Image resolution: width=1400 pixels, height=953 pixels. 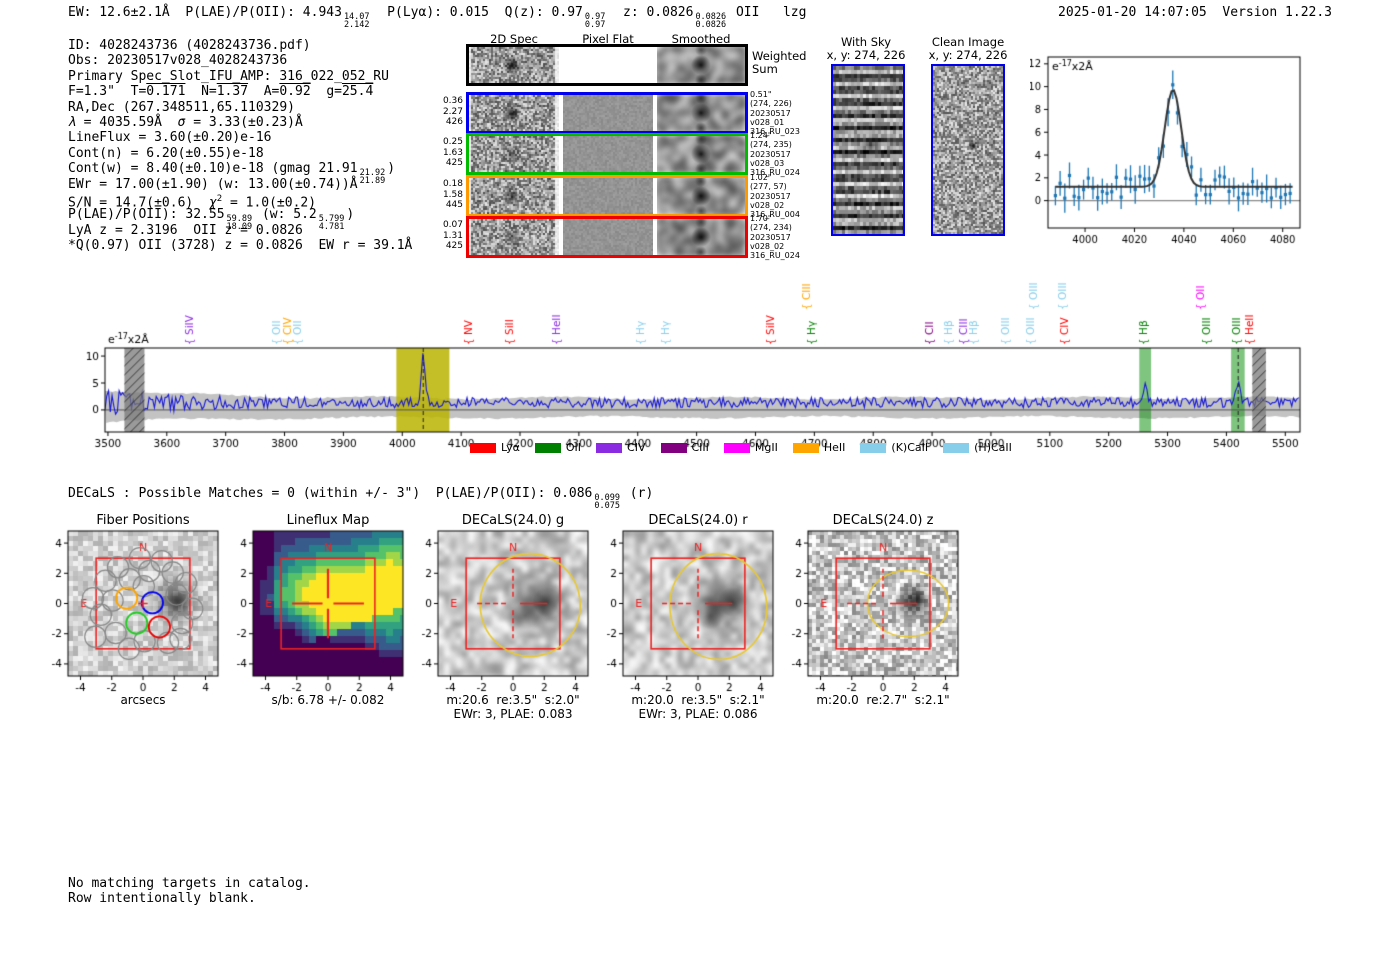 What do you see at coordinates (269, 203) in the screenshot?
I see `info-line-11-seg-3: = 1.0(±0.2)` at bounding box center [269, 203].